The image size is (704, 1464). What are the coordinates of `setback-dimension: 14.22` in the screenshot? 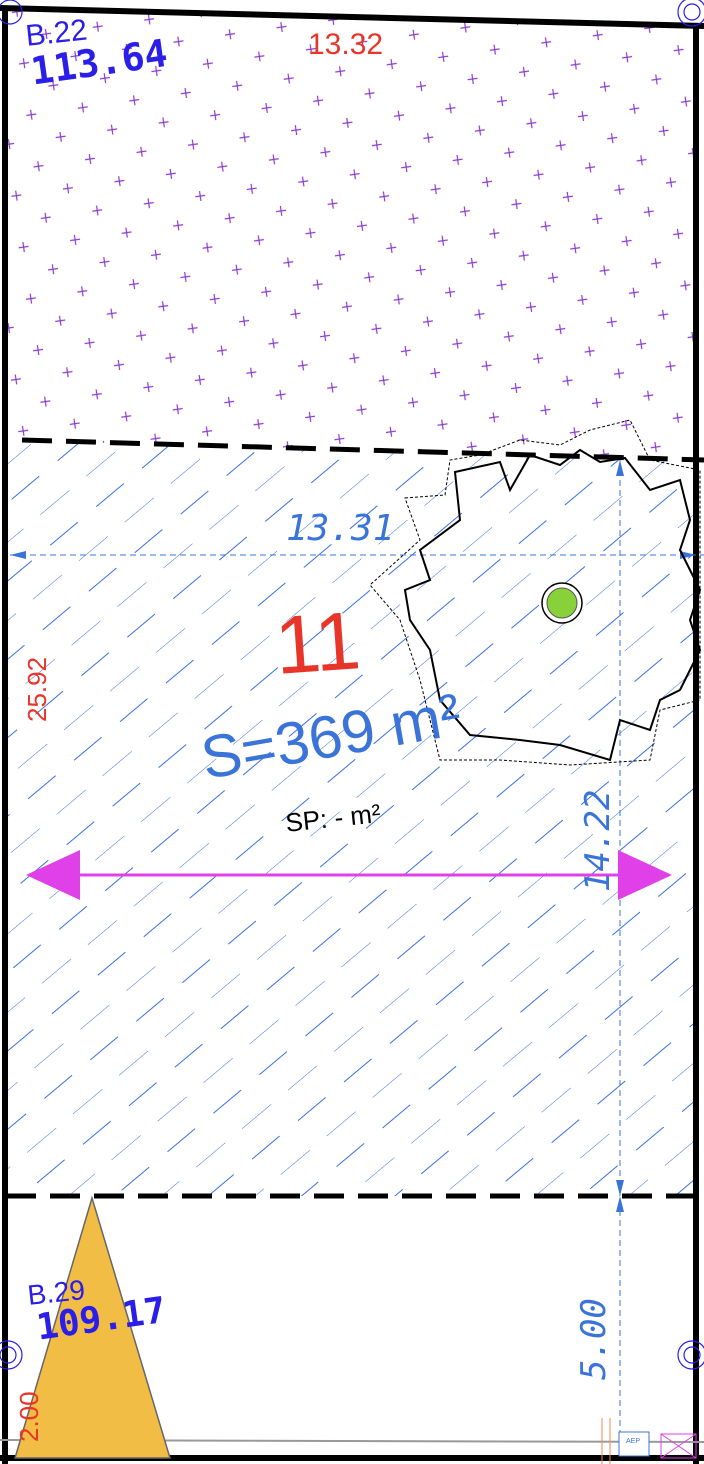 It's located at (598, 840).